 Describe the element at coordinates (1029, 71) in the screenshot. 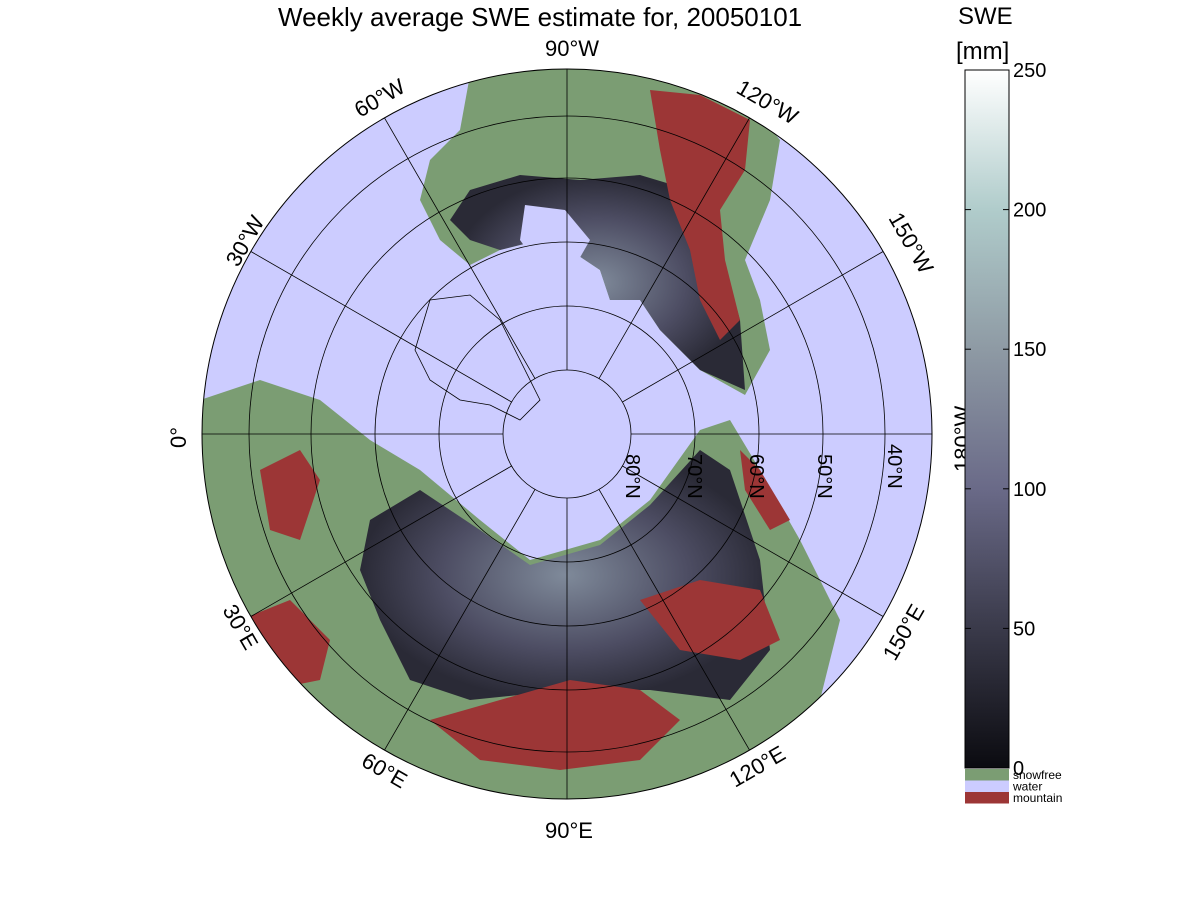

I see `colorbar-tick-label: 250` at that location.